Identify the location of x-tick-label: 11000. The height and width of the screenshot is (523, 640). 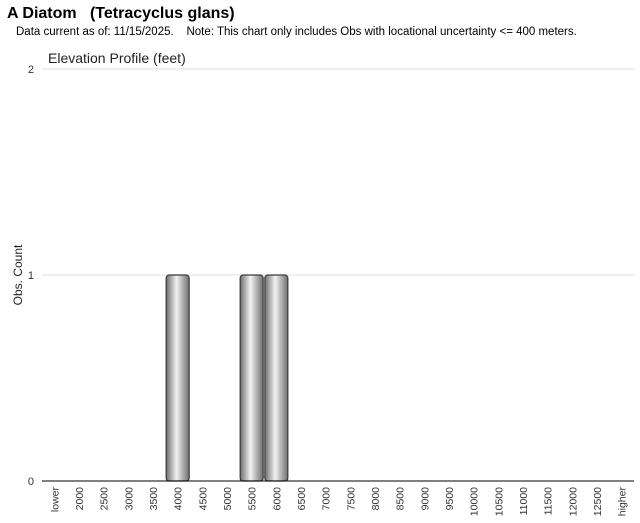
(524, 501).